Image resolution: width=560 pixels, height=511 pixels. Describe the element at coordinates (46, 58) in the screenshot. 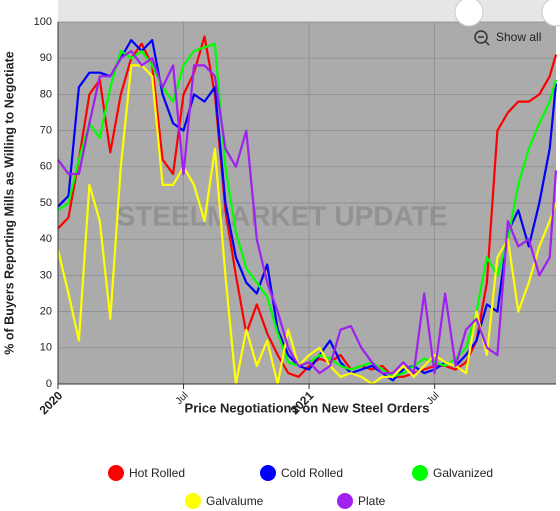

I see `y-tick-label: 90` at that location.